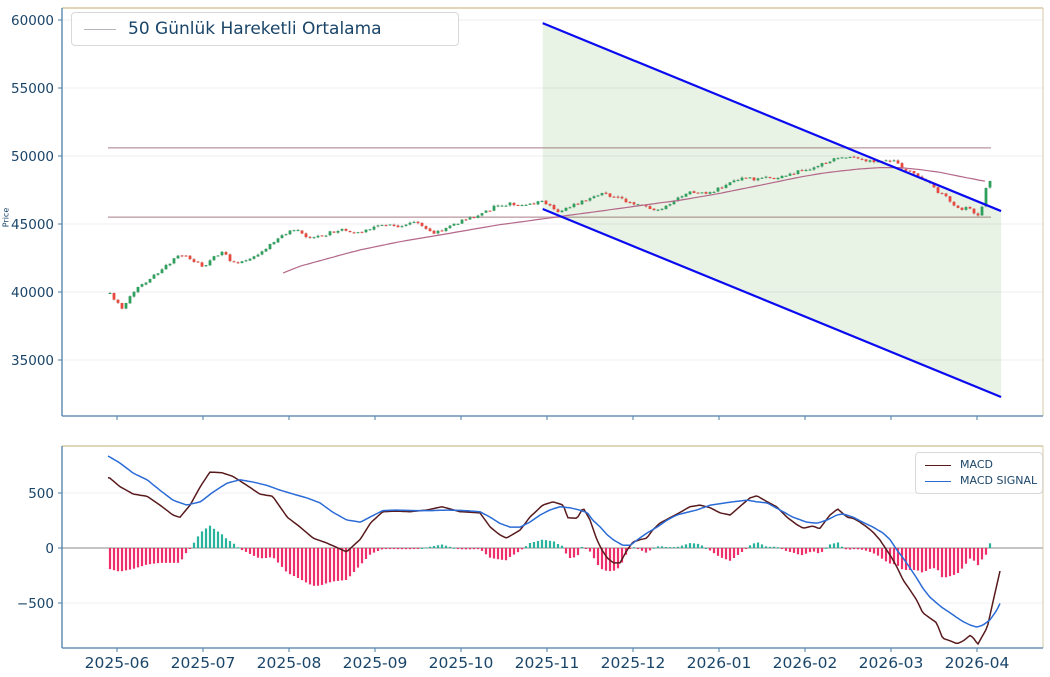  I want to click on ma50-line, so click(634, 220).